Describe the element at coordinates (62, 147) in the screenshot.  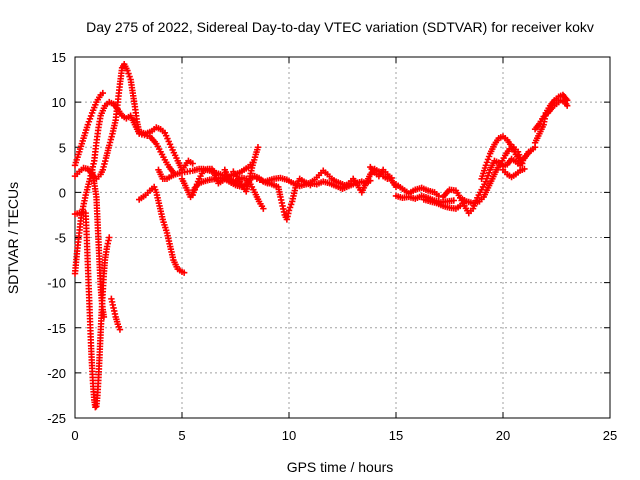
I see `y-tick-label: 5` at that location.